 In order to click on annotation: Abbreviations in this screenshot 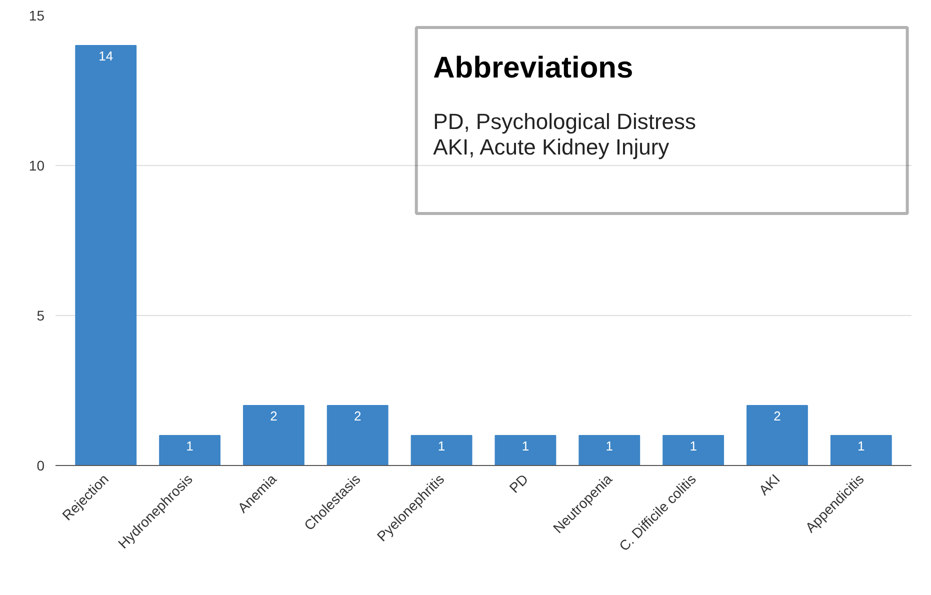, I will do `click(533, 68)`.